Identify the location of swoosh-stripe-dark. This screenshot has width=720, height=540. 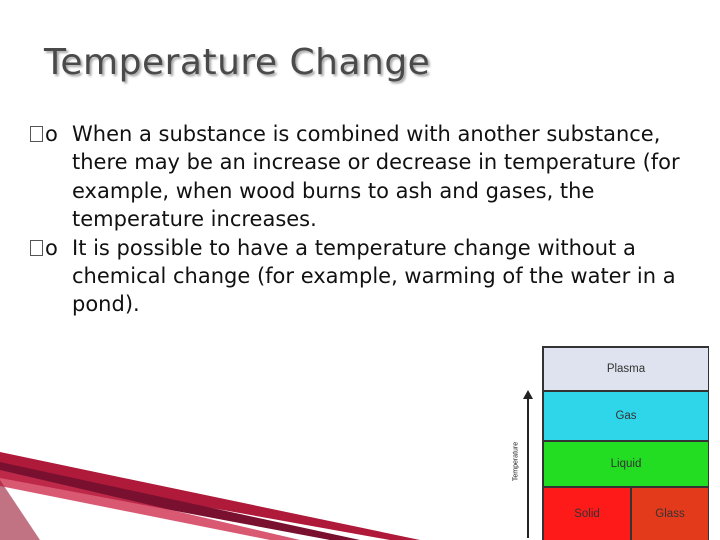
(180, 501).